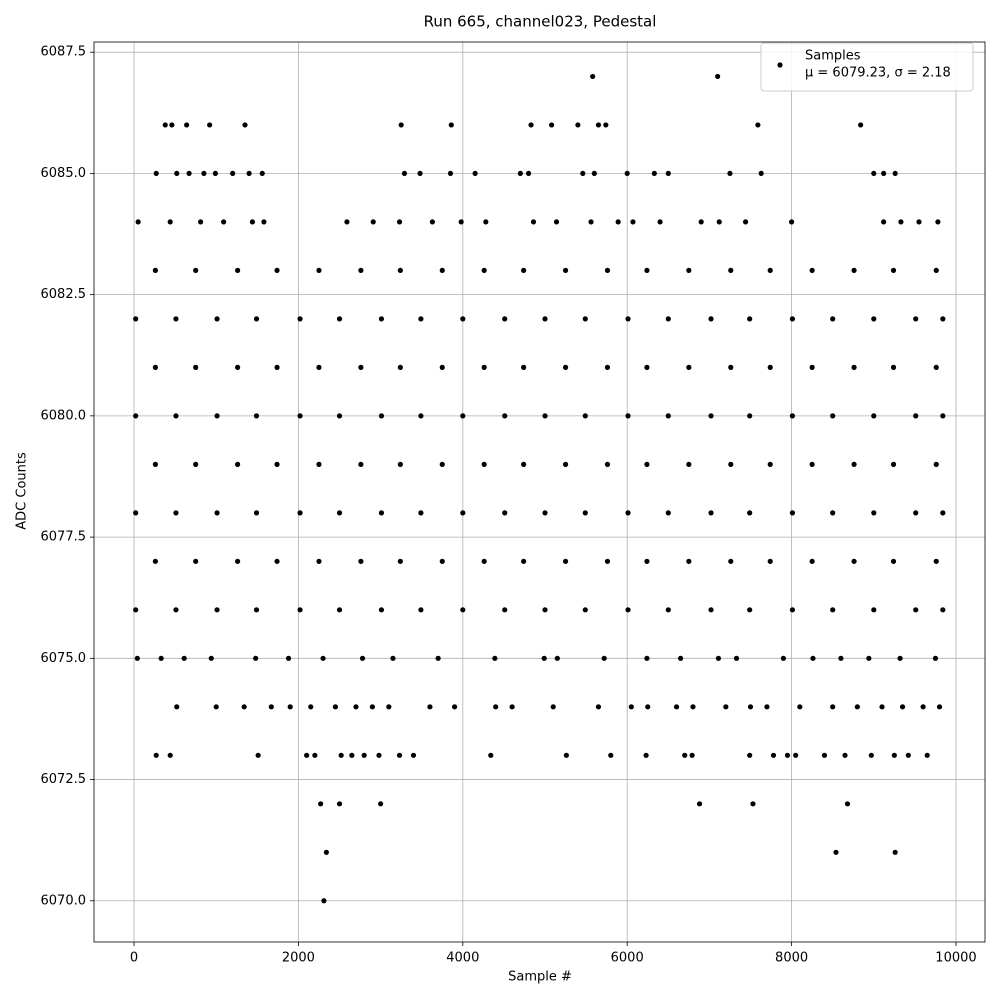 The height and width of the screenshot is (1000, 1000). Describe the element at coordinates (64, 658) in the screenshot. I see `y-tick-label: 6075.0` at that location.